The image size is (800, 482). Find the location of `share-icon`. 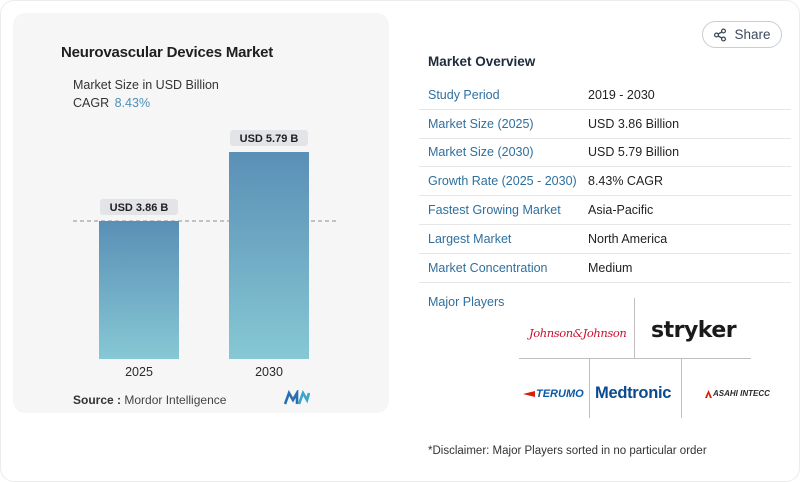

share-icon is located at coordinates (720, 34).